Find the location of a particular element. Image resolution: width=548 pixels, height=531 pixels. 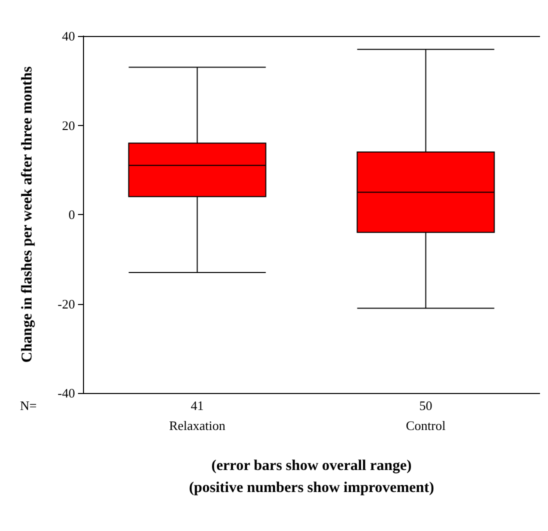

text: 41 is located at coordinates (197, 405).